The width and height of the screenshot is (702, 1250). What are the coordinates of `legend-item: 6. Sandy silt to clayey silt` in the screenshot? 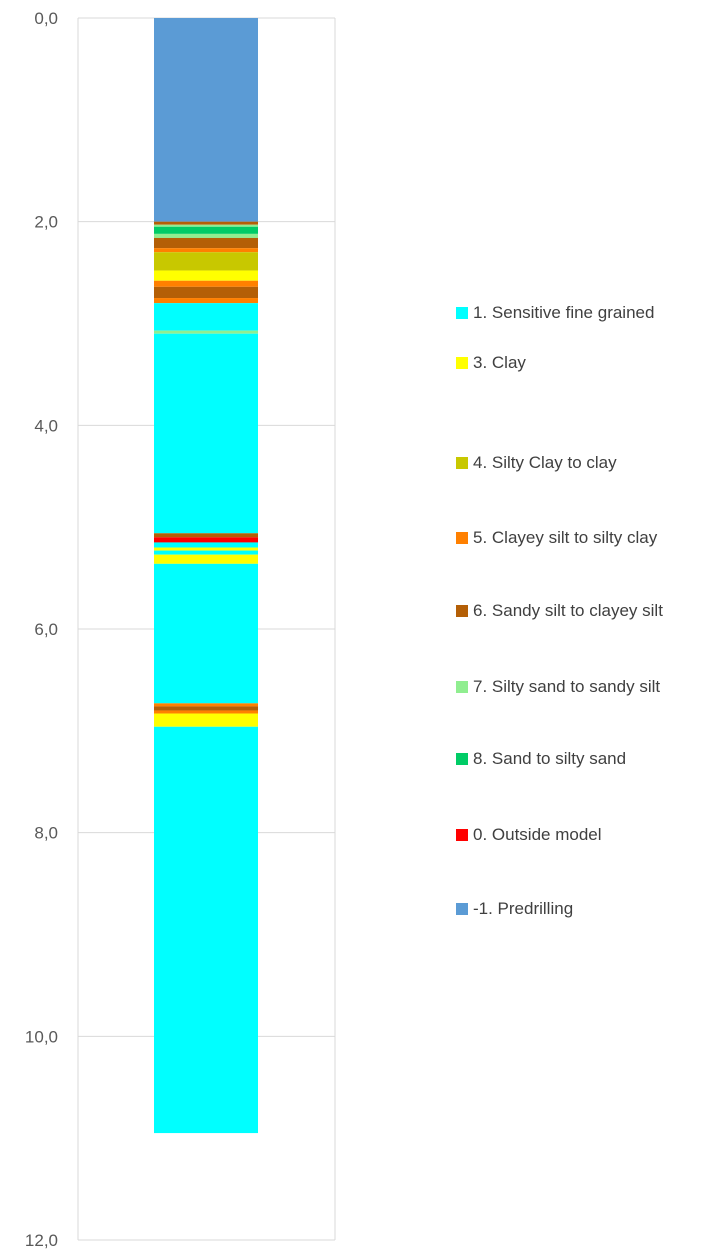 It's located at (576, 611).